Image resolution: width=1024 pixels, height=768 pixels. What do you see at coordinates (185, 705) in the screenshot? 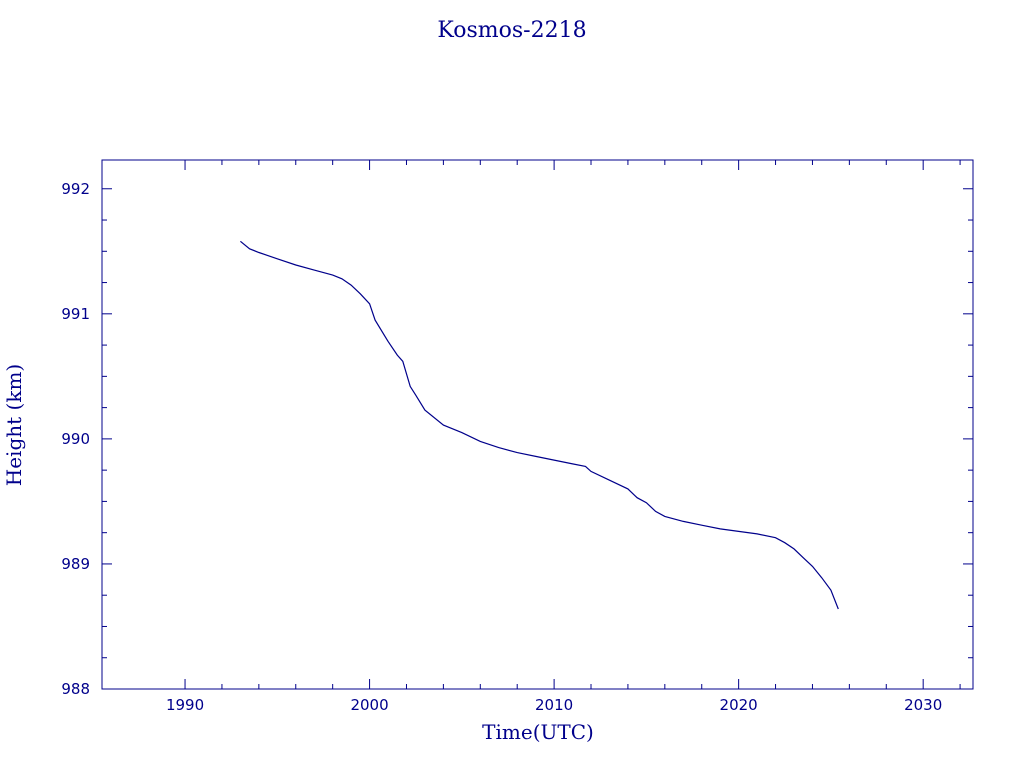
I see `x-tick-label: 1990` at bounding box center [185, 705].